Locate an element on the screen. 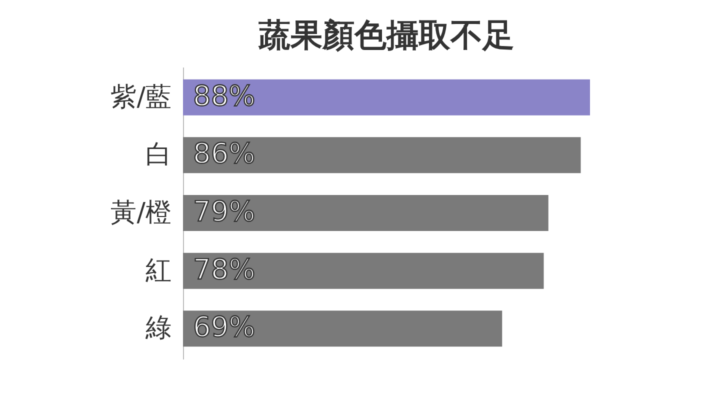  y-tick-label: 紅 is located at coordinates (159, 271).